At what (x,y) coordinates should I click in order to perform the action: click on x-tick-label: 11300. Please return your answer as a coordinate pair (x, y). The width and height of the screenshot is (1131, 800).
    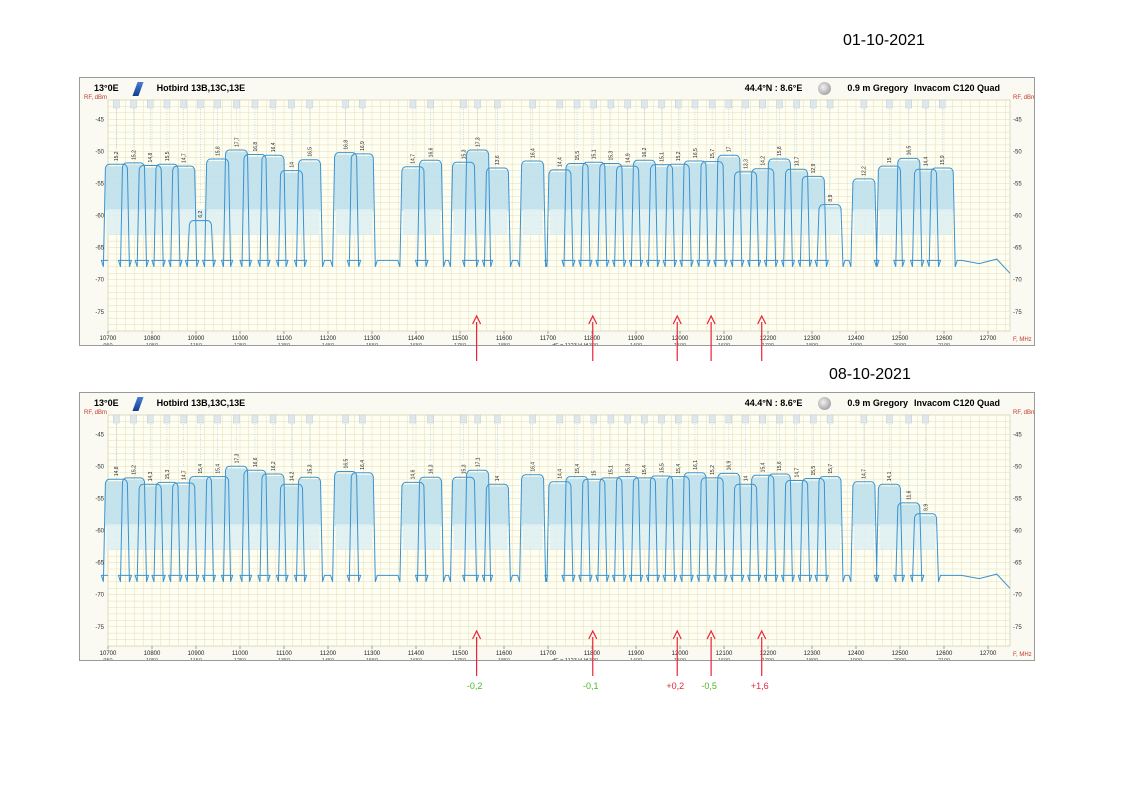
    Looking at the image, I should click on (372, 654).